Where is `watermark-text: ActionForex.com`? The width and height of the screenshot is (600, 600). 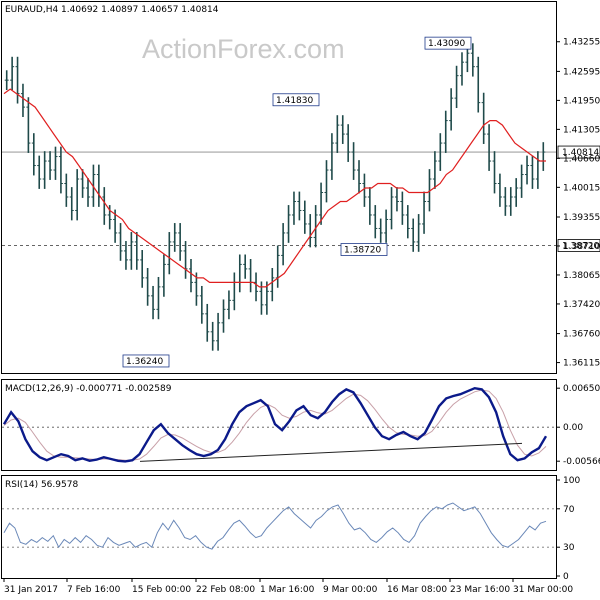 watermark-text: ActionForex.com is located at coordinates (243, 49).